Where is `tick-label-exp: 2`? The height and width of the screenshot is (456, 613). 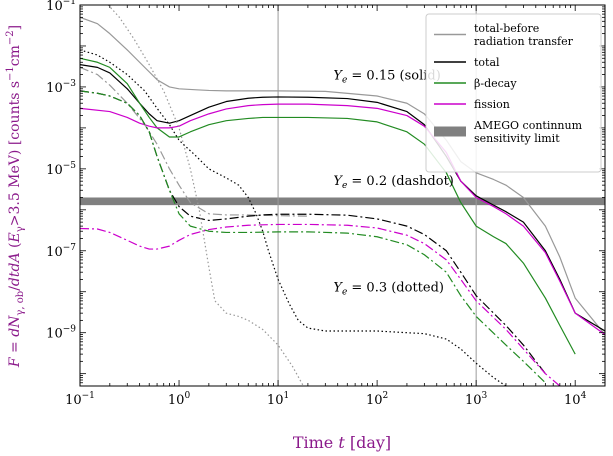
tick-label-exp: 2 is located at coordinates (386, 396).